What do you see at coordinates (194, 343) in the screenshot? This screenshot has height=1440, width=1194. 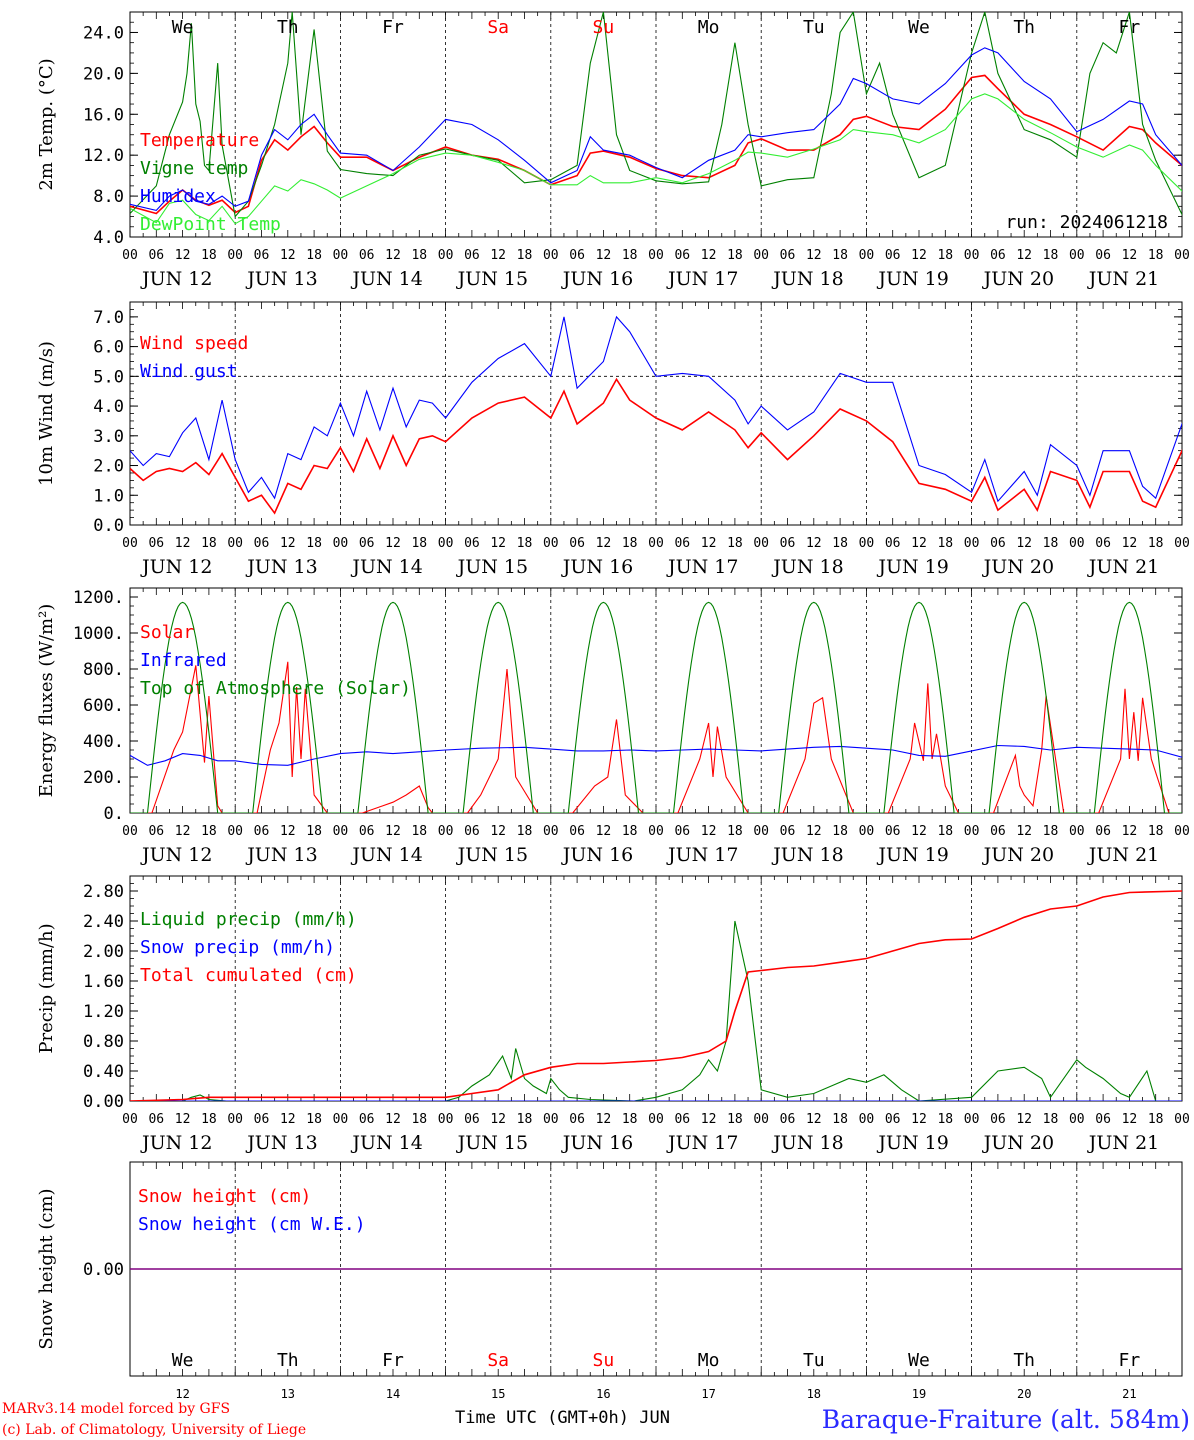 I see `legend-entry: Wind speed` at bounding box center [194, 343].